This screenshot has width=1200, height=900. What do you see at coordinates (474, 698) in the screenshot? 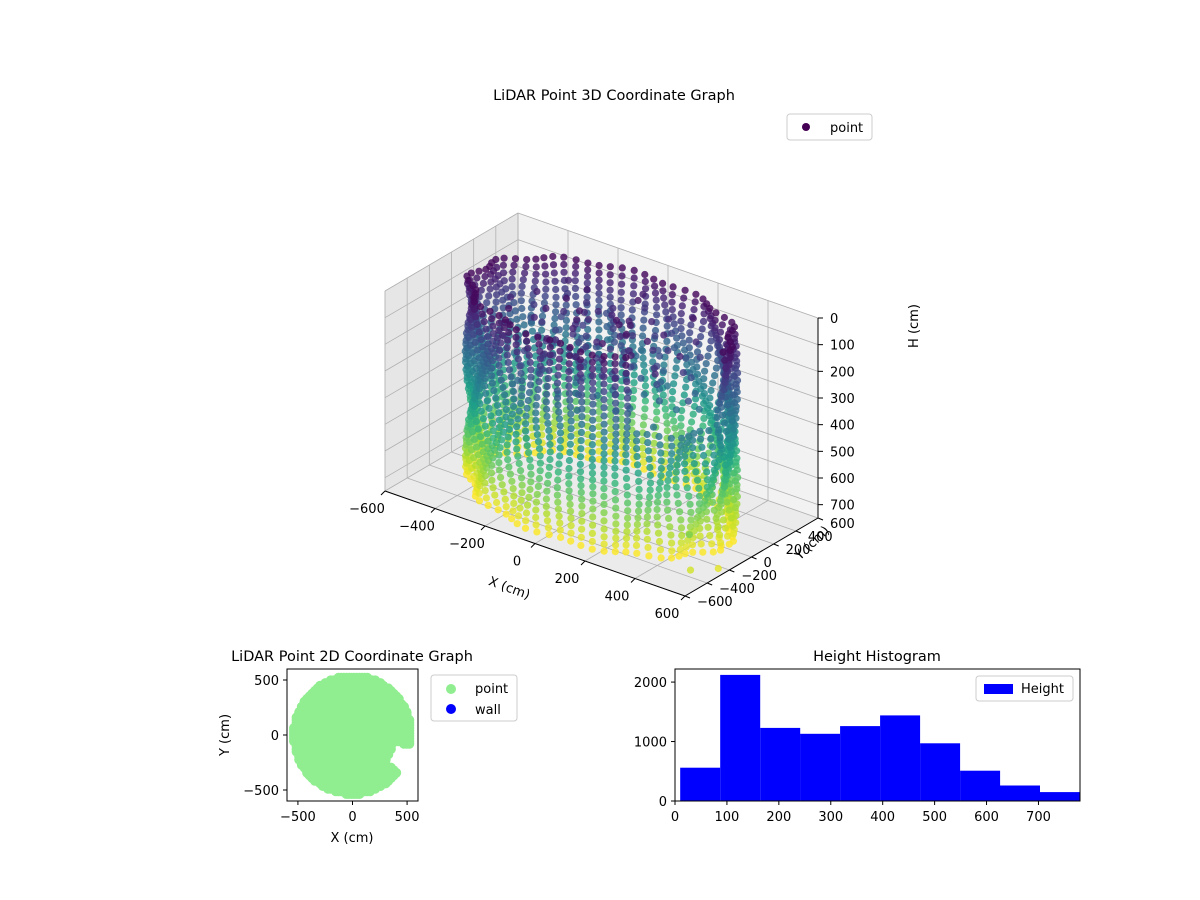
I see `chart-2d-legend: point wall` at bounding box center [474, 698].